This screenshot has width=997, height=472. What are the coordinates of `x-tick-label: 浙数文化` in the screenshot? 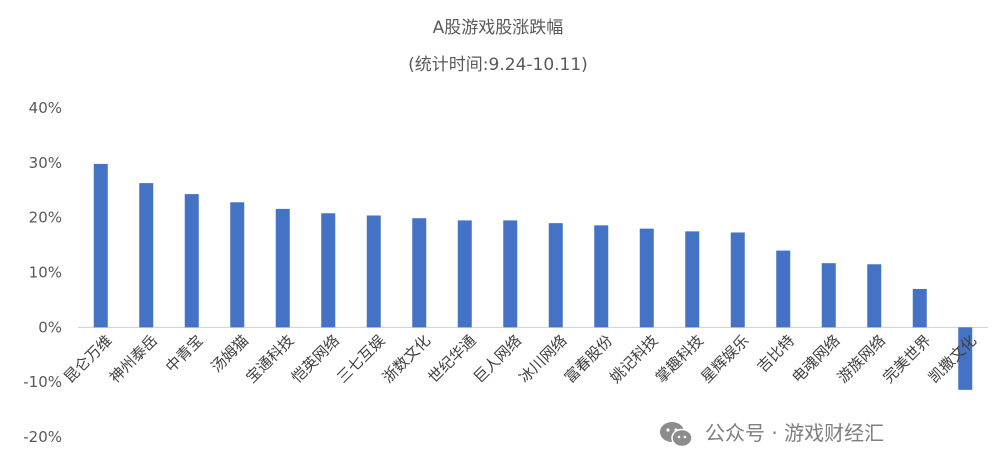 It's located at (406, 358).